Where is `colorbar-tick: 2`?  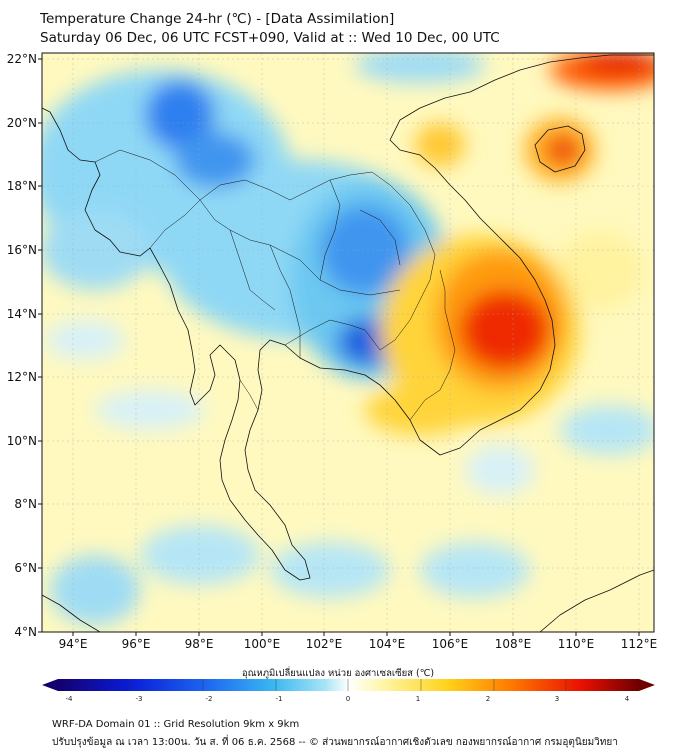
colorbar-tick: 2 is located at coordinates (488, 699).